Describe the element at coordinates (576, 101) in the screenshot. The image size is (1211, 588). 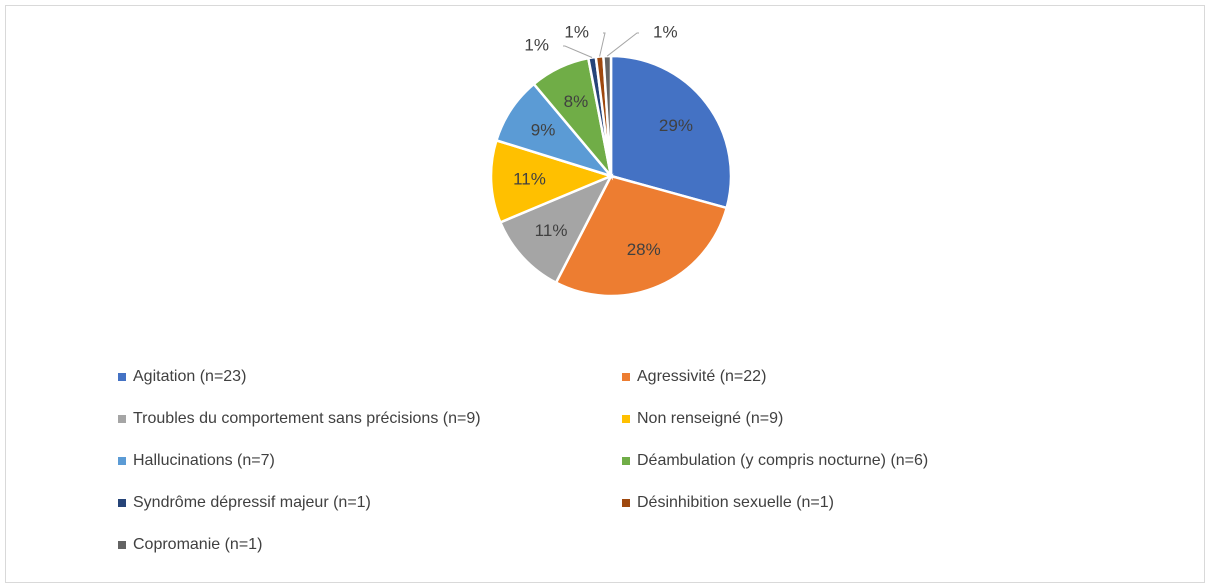
I see `data-label: 8%` at that location.